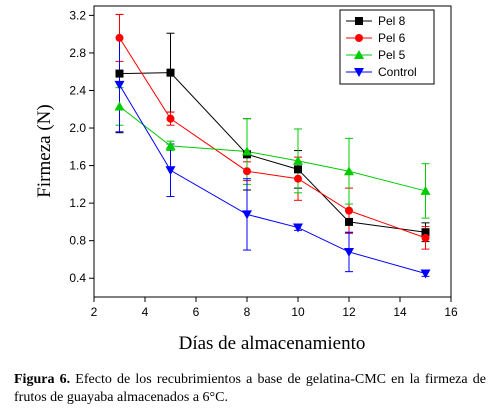  Describe the element at coordinates (77, 53) in the screenshot. I see `y-tick-label: 2.8` at that location.